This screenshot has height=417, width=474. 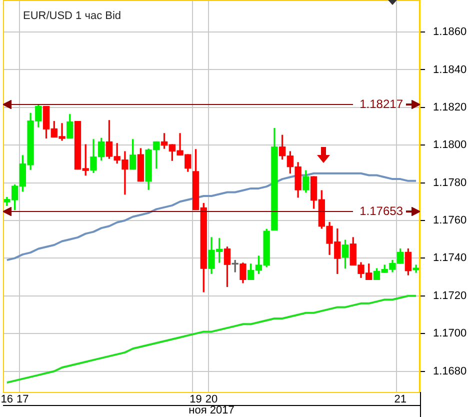 I want to click on x-tick-label: 20, so click(x=211, y=400).